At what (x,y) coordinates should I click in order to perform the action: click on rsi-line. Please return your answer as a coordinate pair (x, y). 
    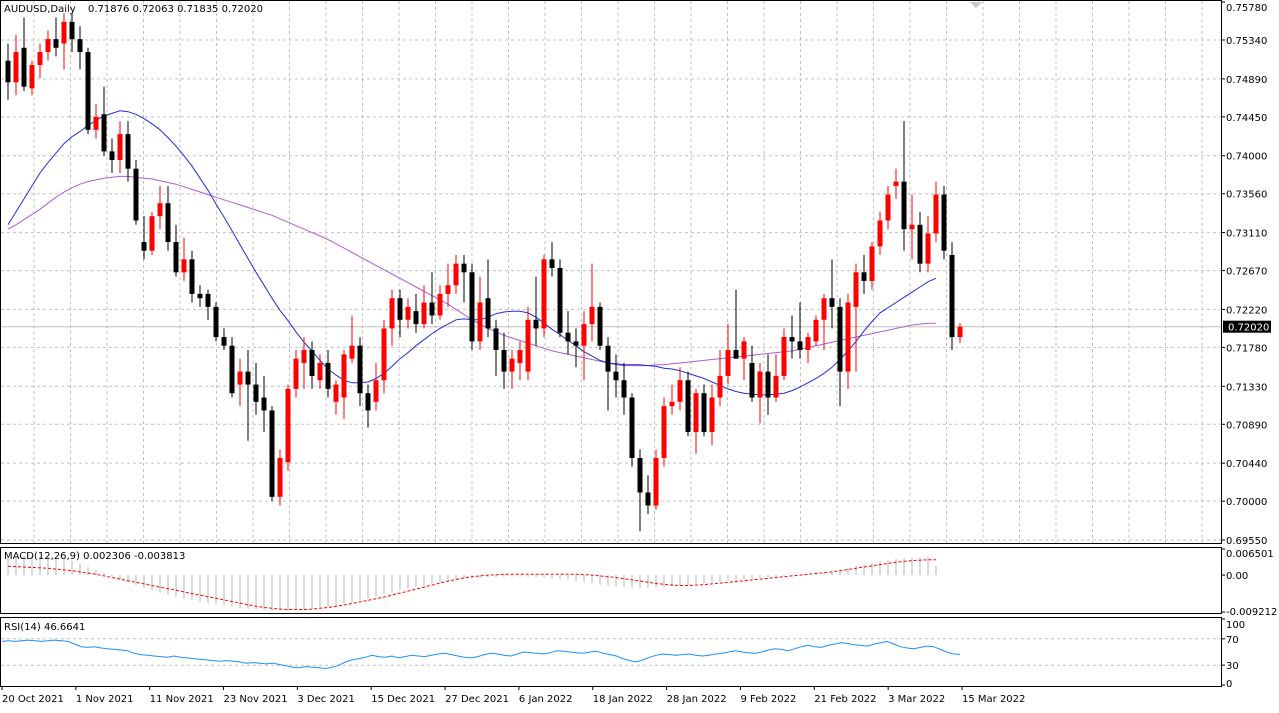
    Looking at the image, I should click on (481, 654).